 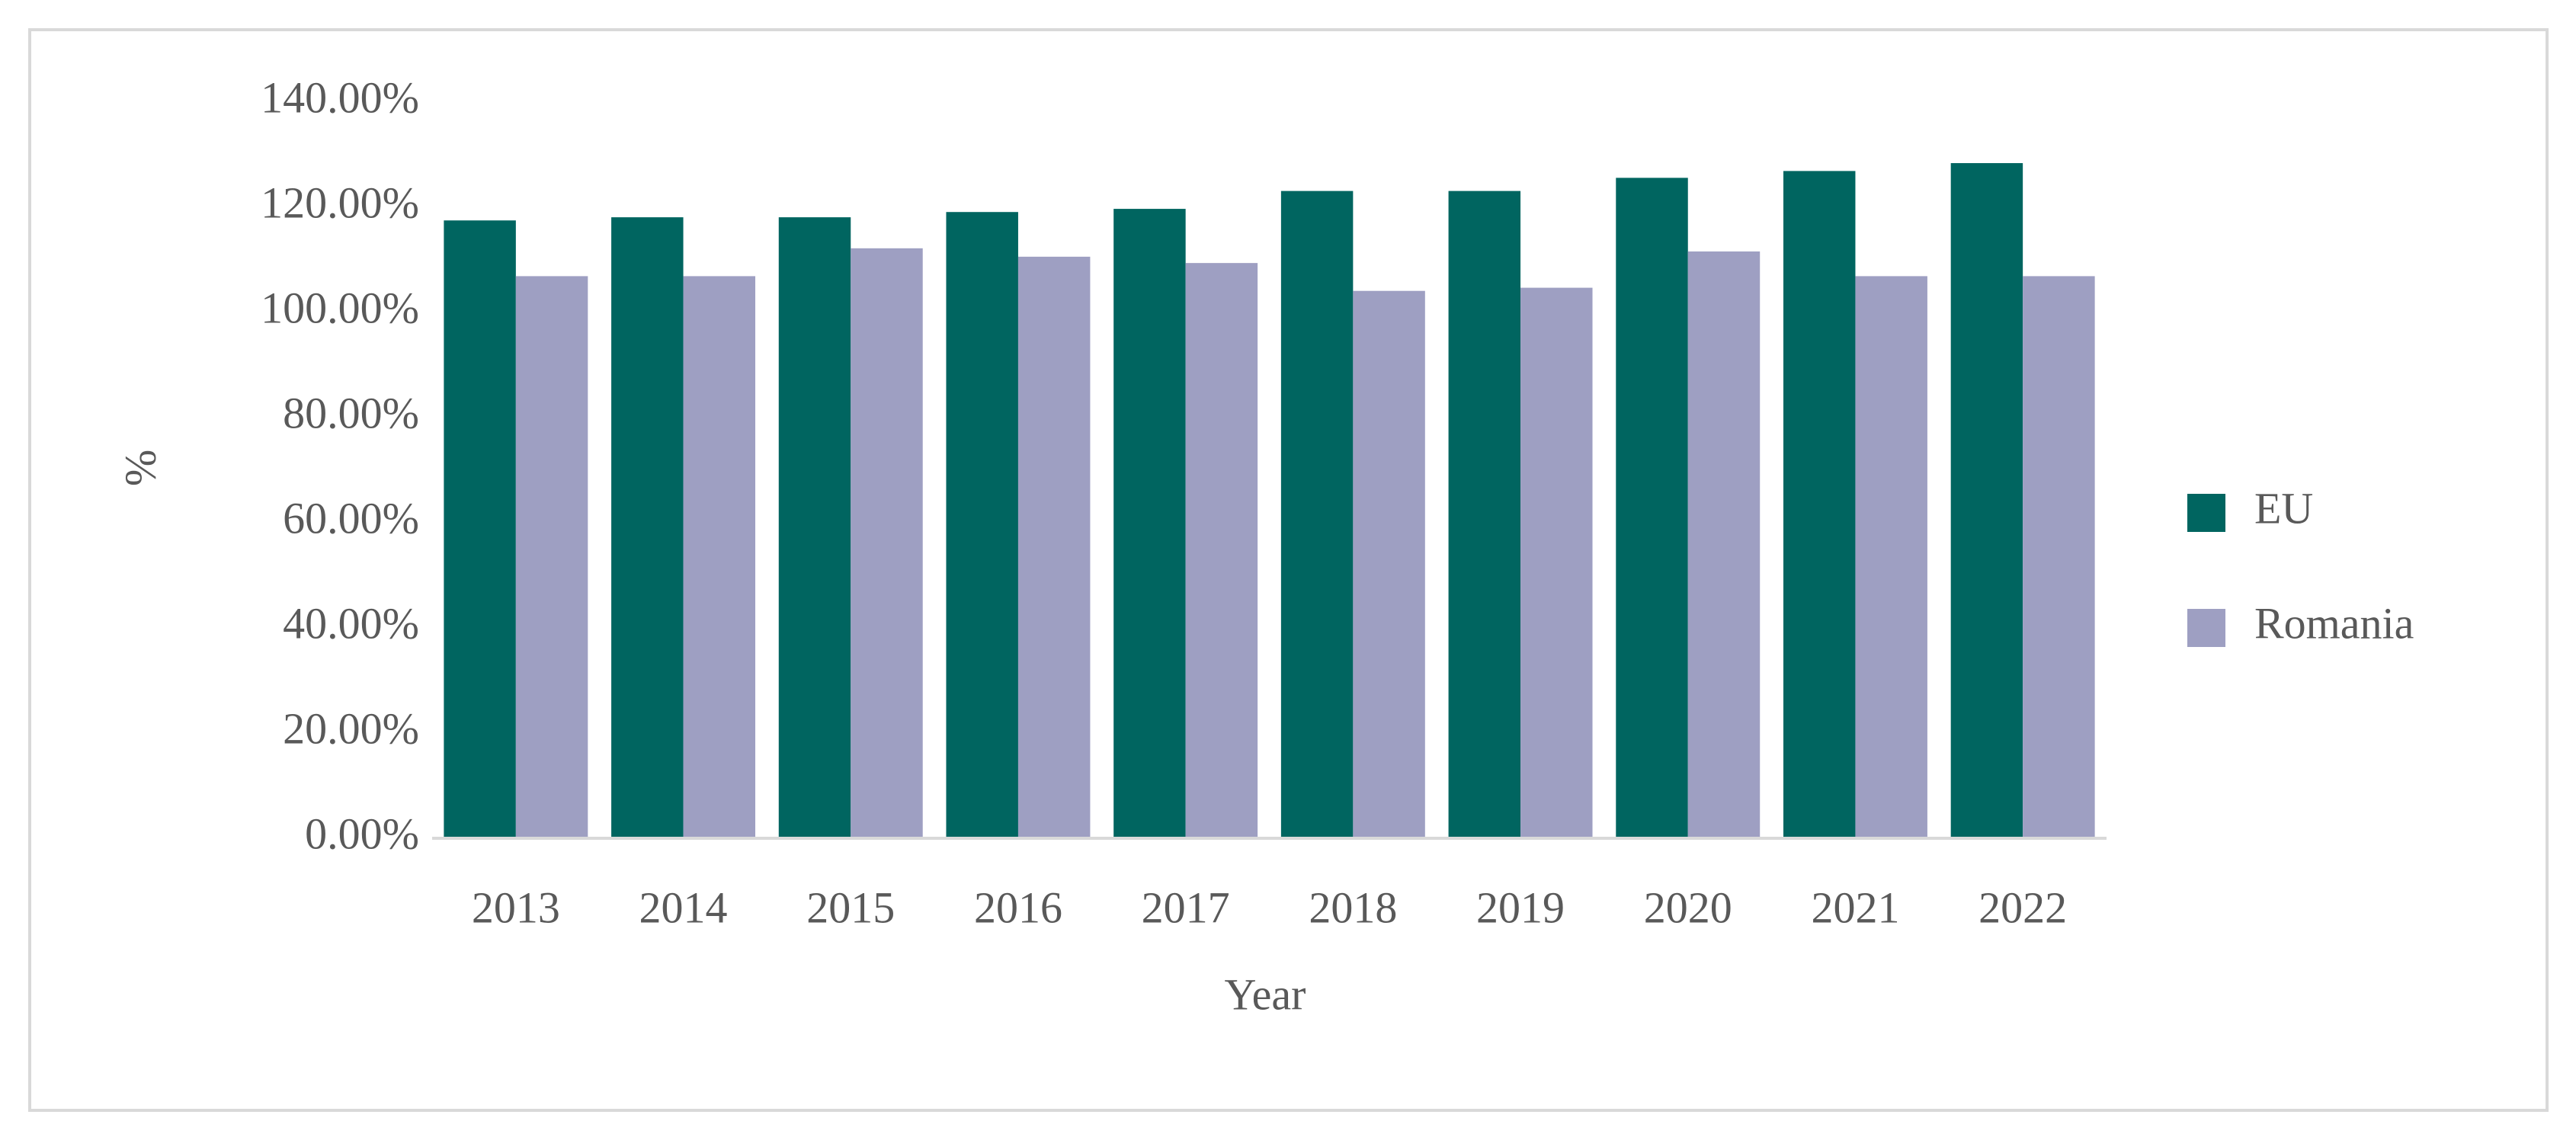 What do you see at coordinates (683, 907) in the screenshot?
I see `x-tick-label: 2014` at bounding box center [683, 907].